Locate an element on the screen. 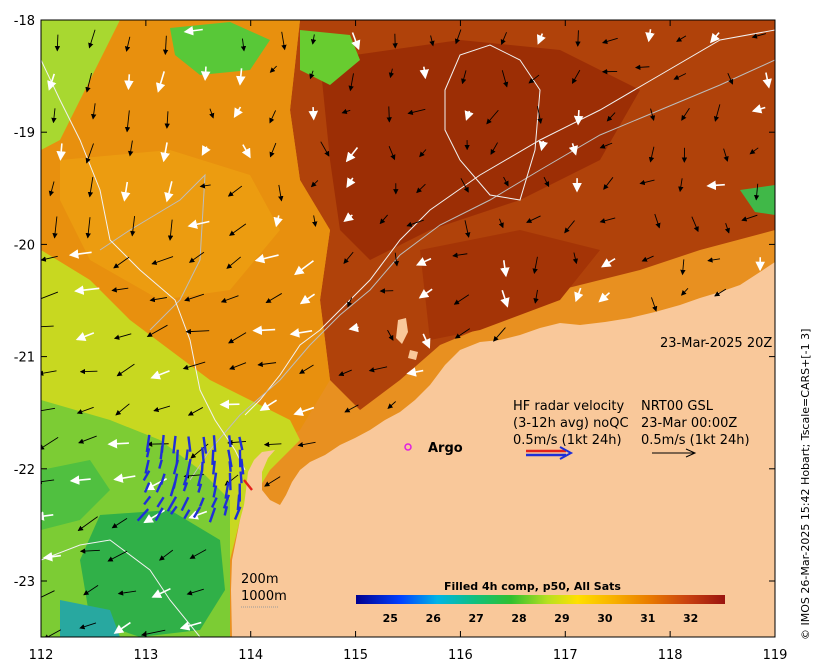 The width and height of the screenshot is (819, 672). legend-model-scale: 0.5m/s (1kt 24h) is located at coordinates (695, 440).